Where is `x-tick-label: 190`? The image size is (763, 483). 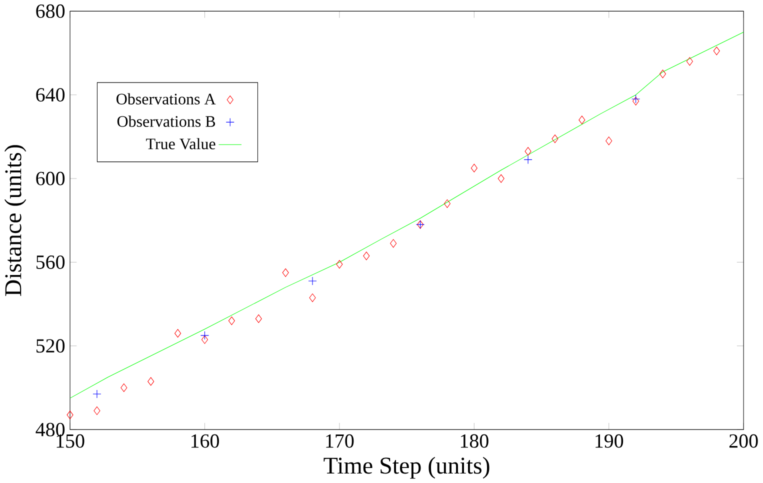 x-tick-label: 190 is located at coordinates (610, 441).